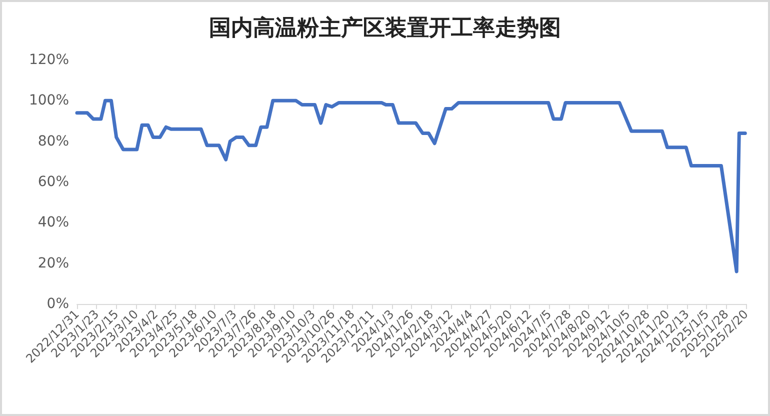  What do you see at coordinates (48, 100) in the screenshot?
I see `y-tick-label: 100%` at bounding box center [48, 100].